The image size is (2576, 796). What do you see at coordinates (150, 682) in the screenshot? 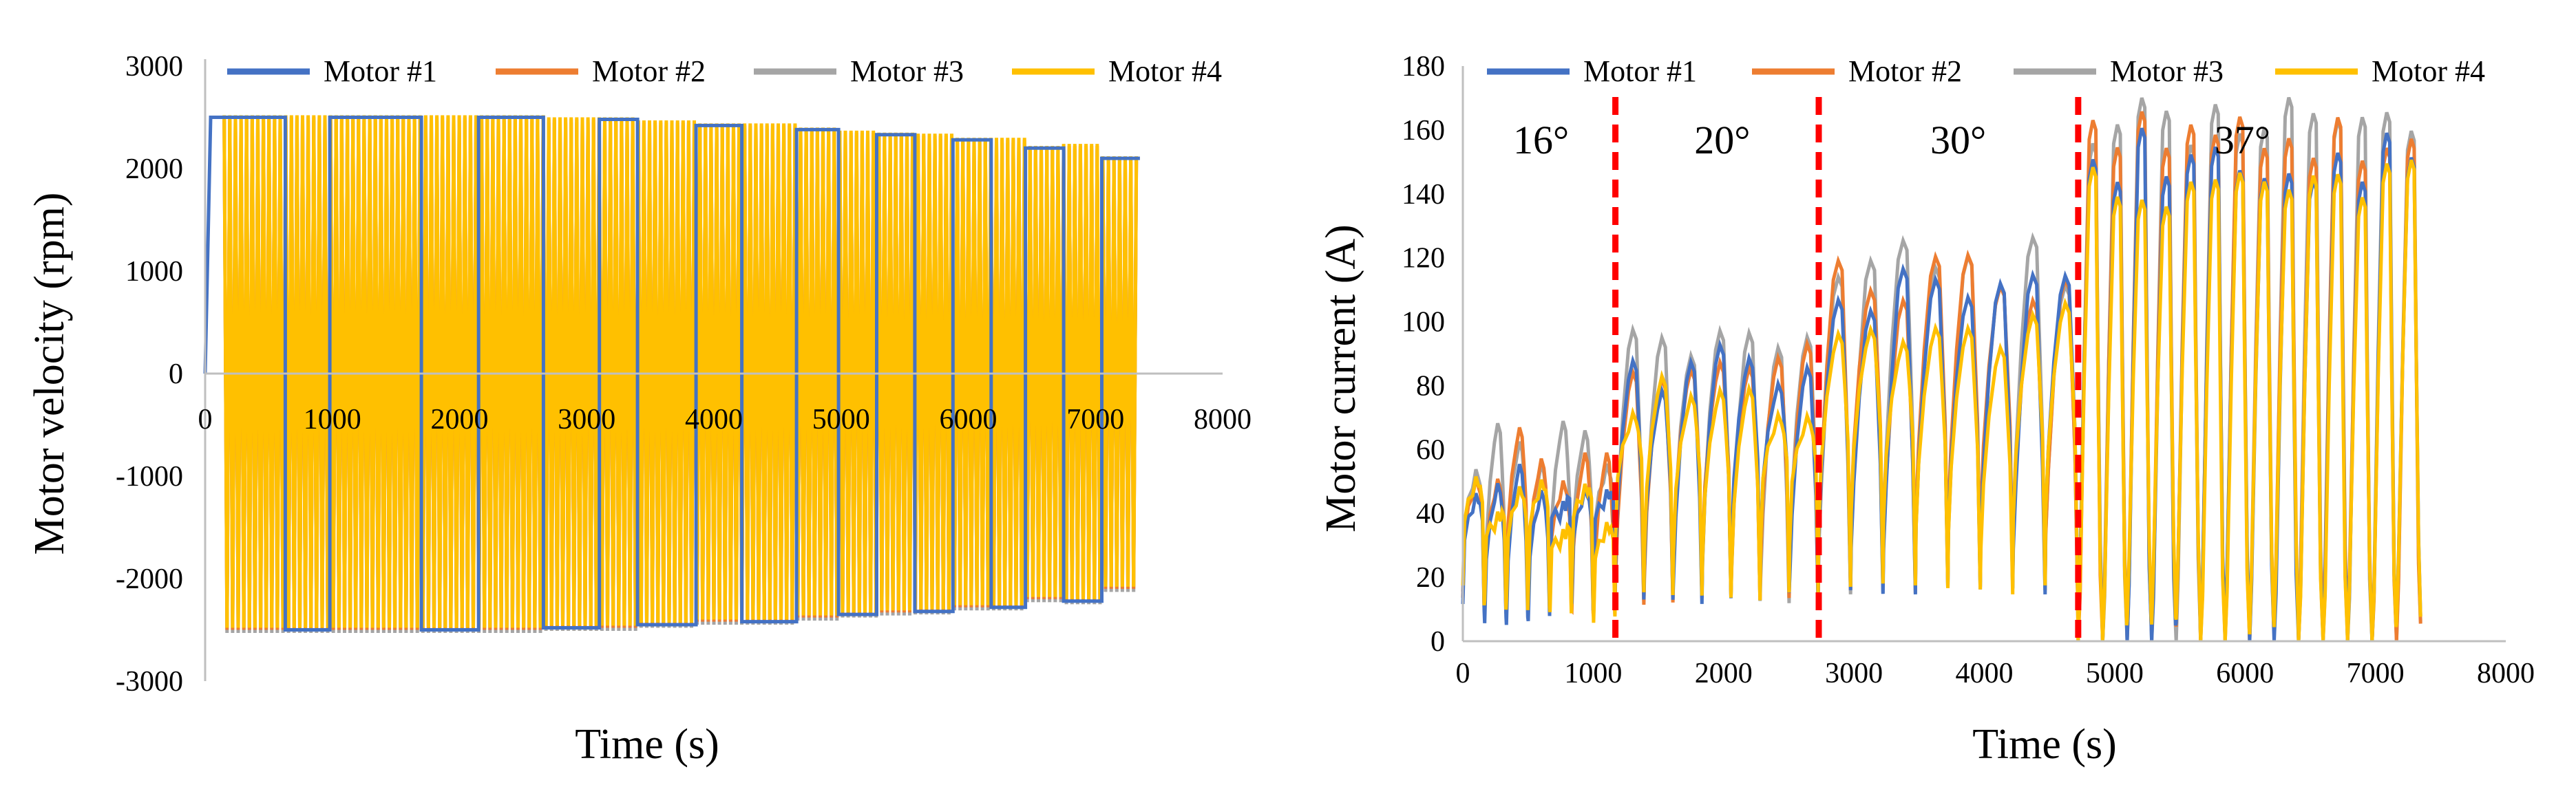
I see `y-tick-label: -3000` at bounding box center [150, 682].